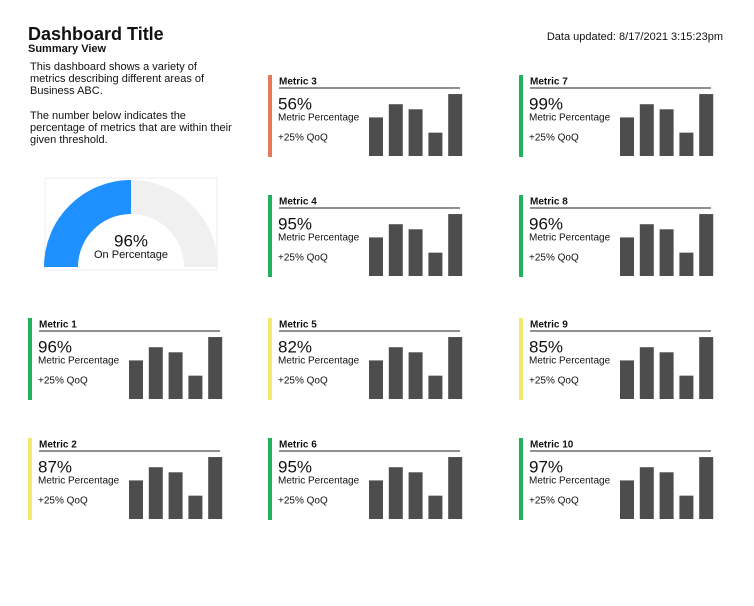 The height and width of the screenshot is (606, 754). What do you see at coordinates (58, 445) in the screenshot?
I see `metric-name: Metric 2` at bounding box center [58, 445].